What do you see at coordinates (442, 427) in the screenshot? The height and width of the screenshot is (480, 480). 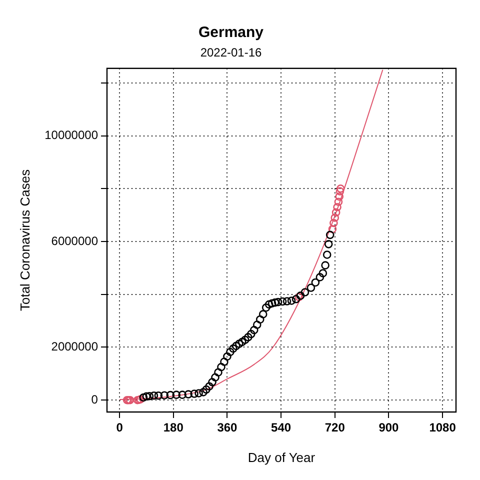 I see `x-tick-label: 1080` at bounding box center [442, 427].